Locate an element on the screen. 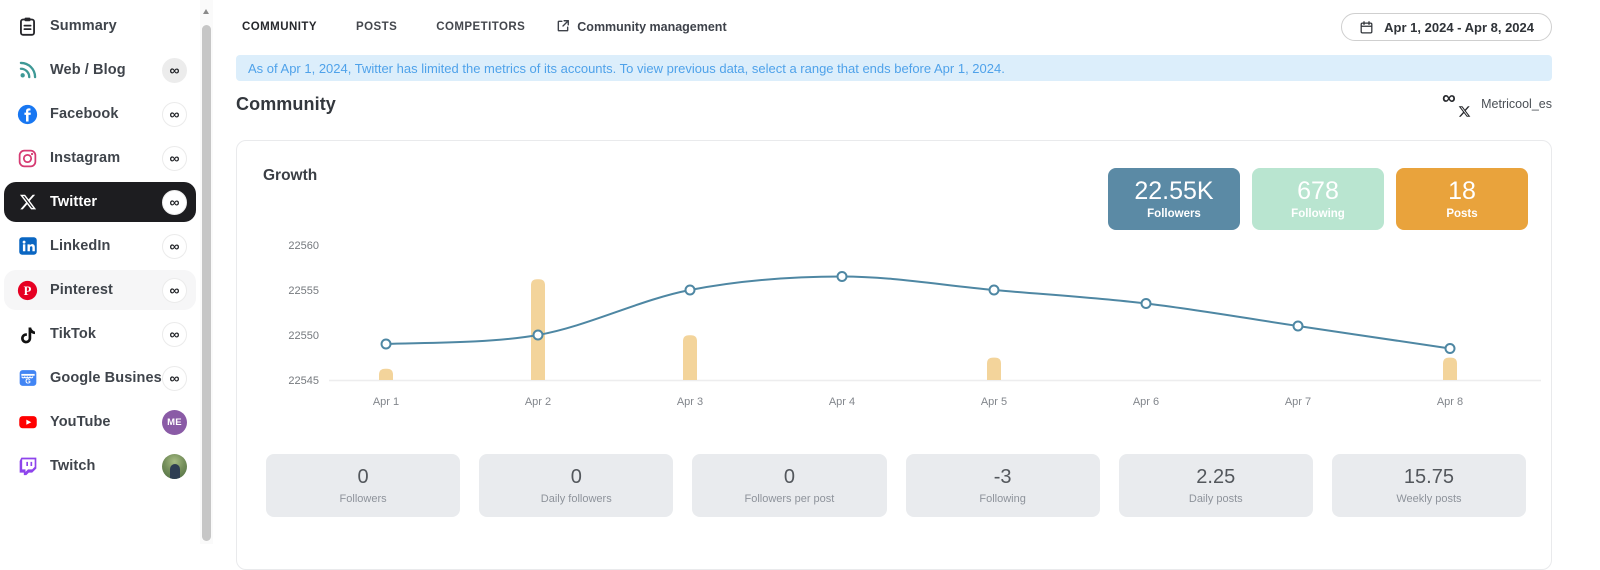 The image size is (1600, 570). stat-chip-posts: 18 Posts is located at coordinates (1462, 199).